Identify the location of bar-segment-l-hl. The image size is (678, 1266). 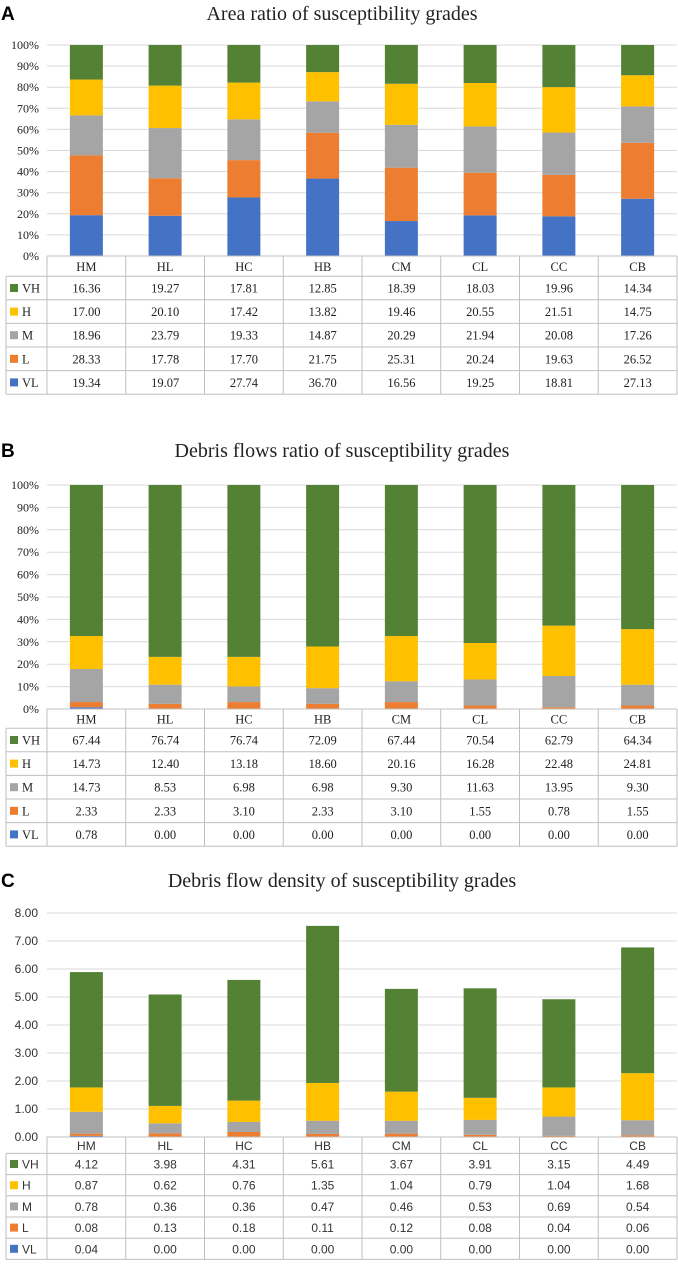
(165, 1135).